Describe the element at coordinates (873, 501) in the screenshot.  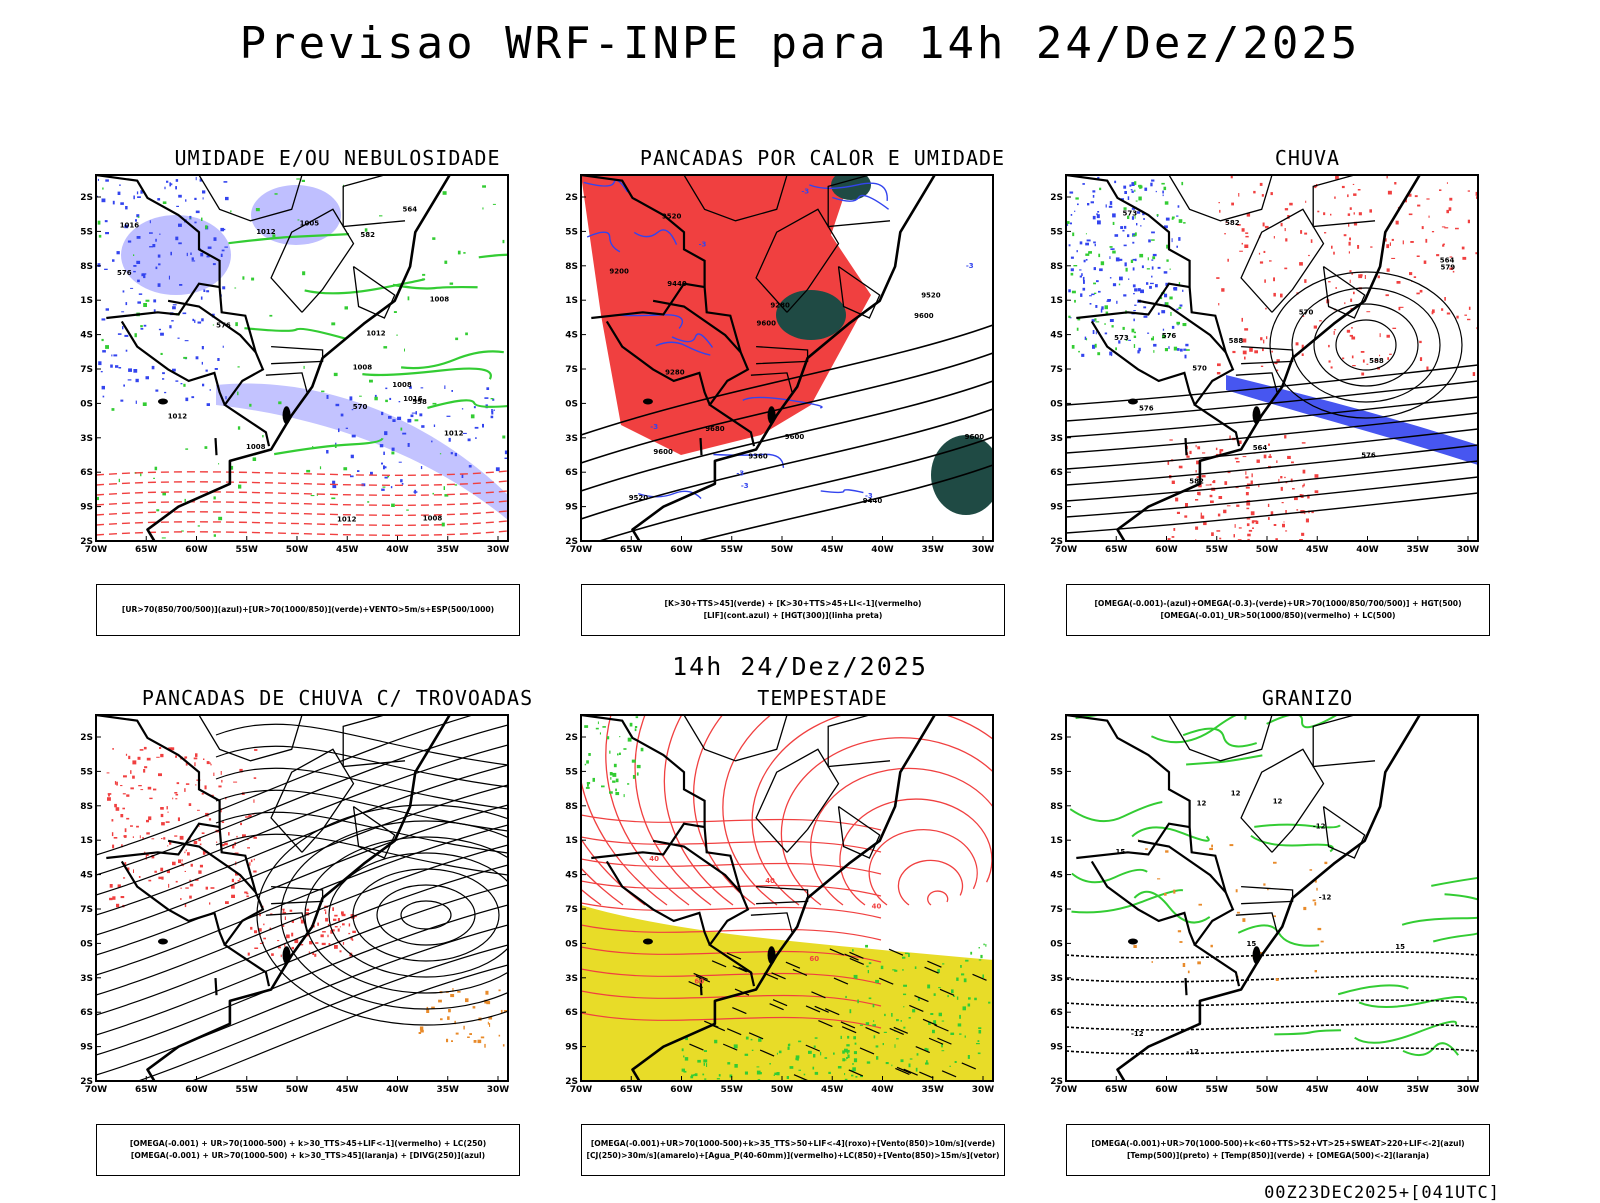
I see `contour-label: 9440` at that location.